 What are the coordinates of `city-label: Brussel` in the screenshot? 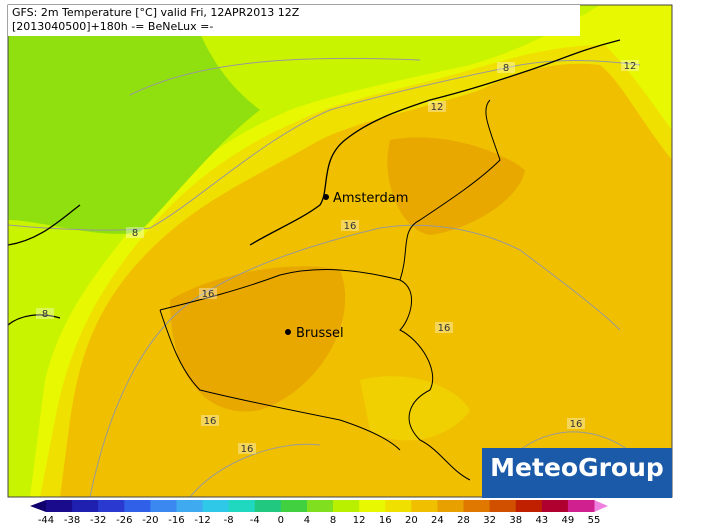 It's located at (320, 333).